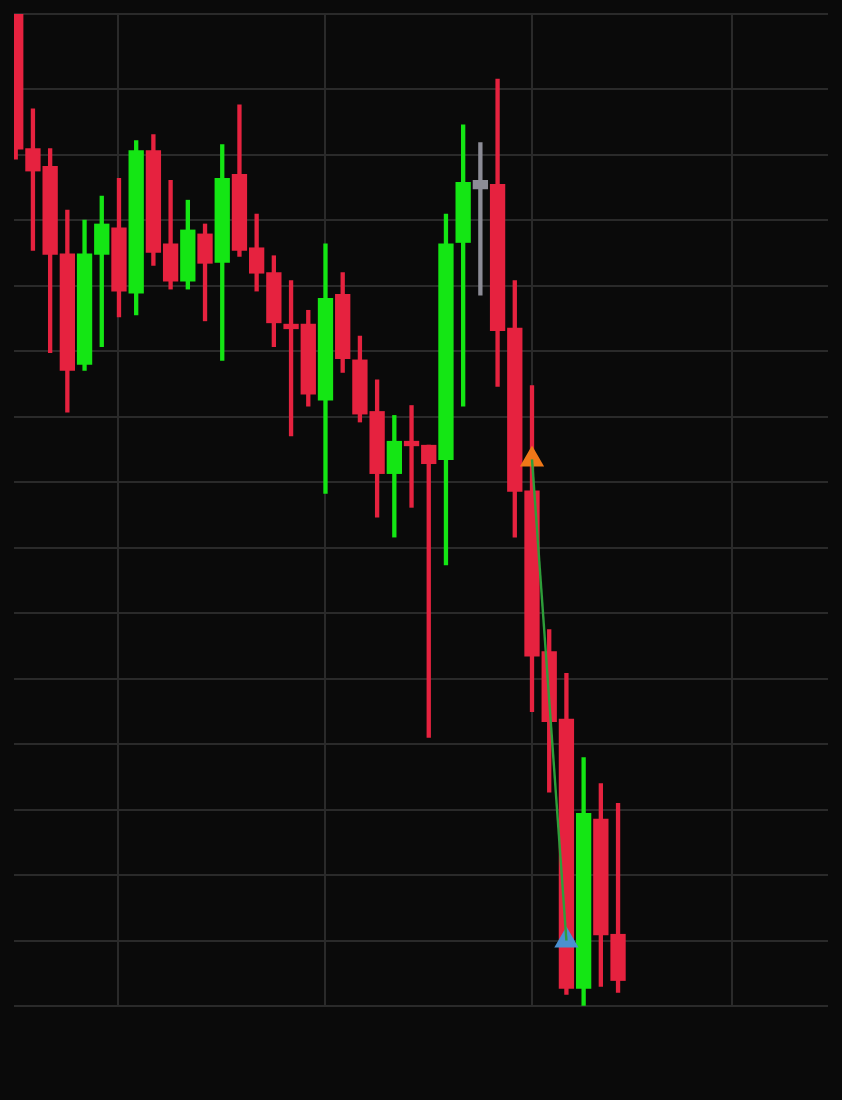  What do you see at coordinates (480, 219) in the screenshot?
I see `candlestick` at bounding box center [480, 219].